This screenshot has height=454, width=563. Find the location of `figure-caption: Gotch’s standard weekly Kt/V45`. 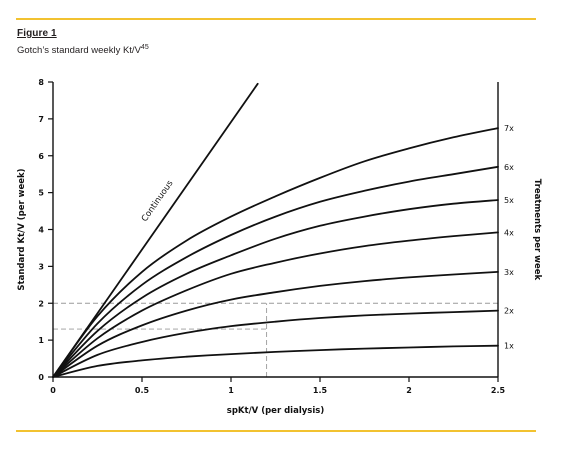

figure-caption: Gotch’s standard weekly Kt/V45 is located at coordinates (83, 50).